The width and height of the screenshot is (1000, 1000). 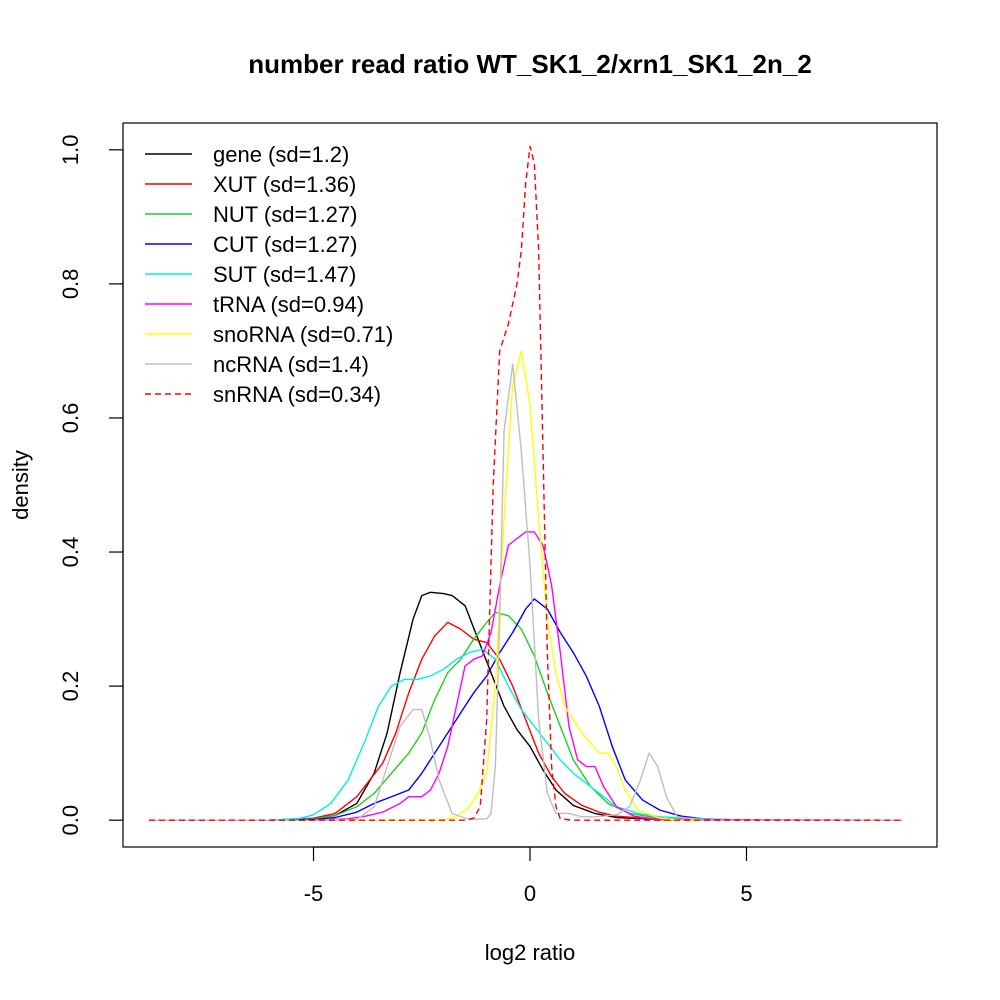 I want to click on x-tick-label: -5, so click(x=314, y=893).